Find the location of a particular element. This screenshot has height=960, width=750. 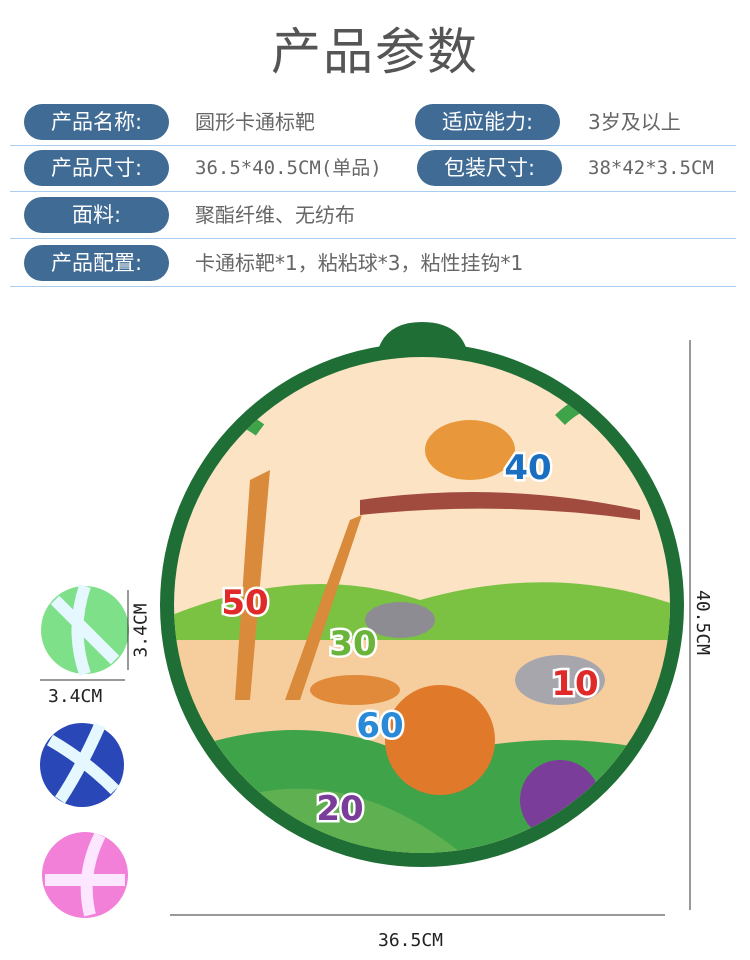

spec-label: 适应能力: is located at coordinates (487, 122).